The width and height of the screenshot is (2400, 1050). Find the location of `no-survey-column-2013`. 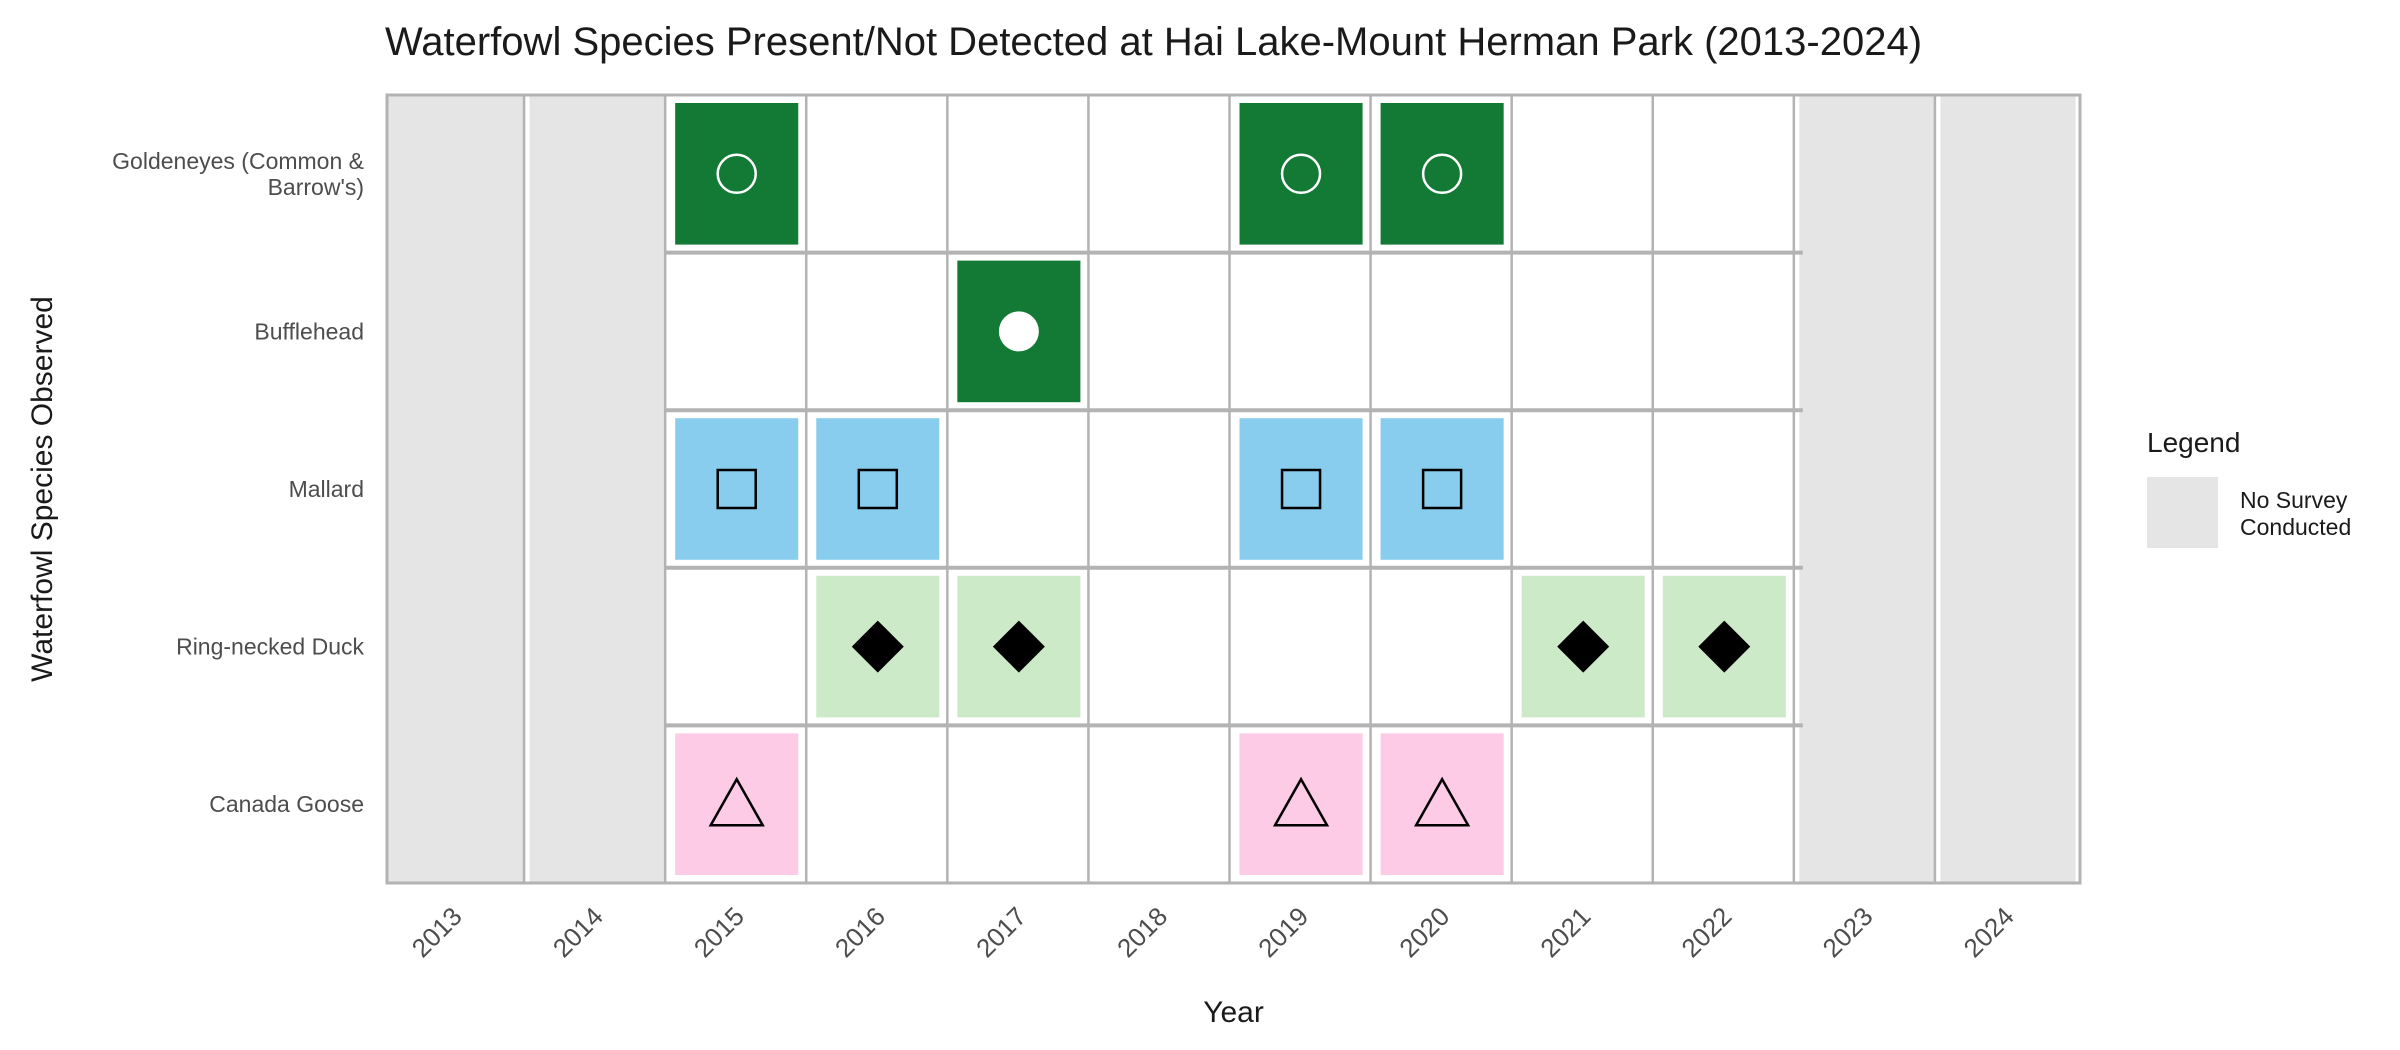

no-survey-column-2013 is located at coordinates (456, 489).